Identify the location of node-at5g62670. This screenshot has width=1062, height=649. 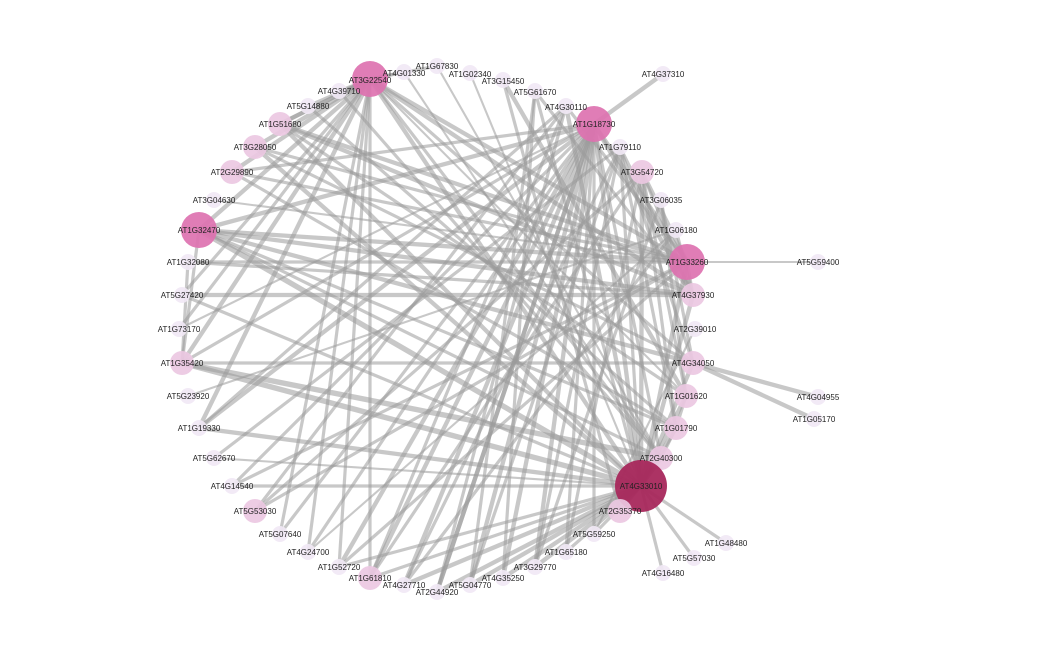
(214, 458).